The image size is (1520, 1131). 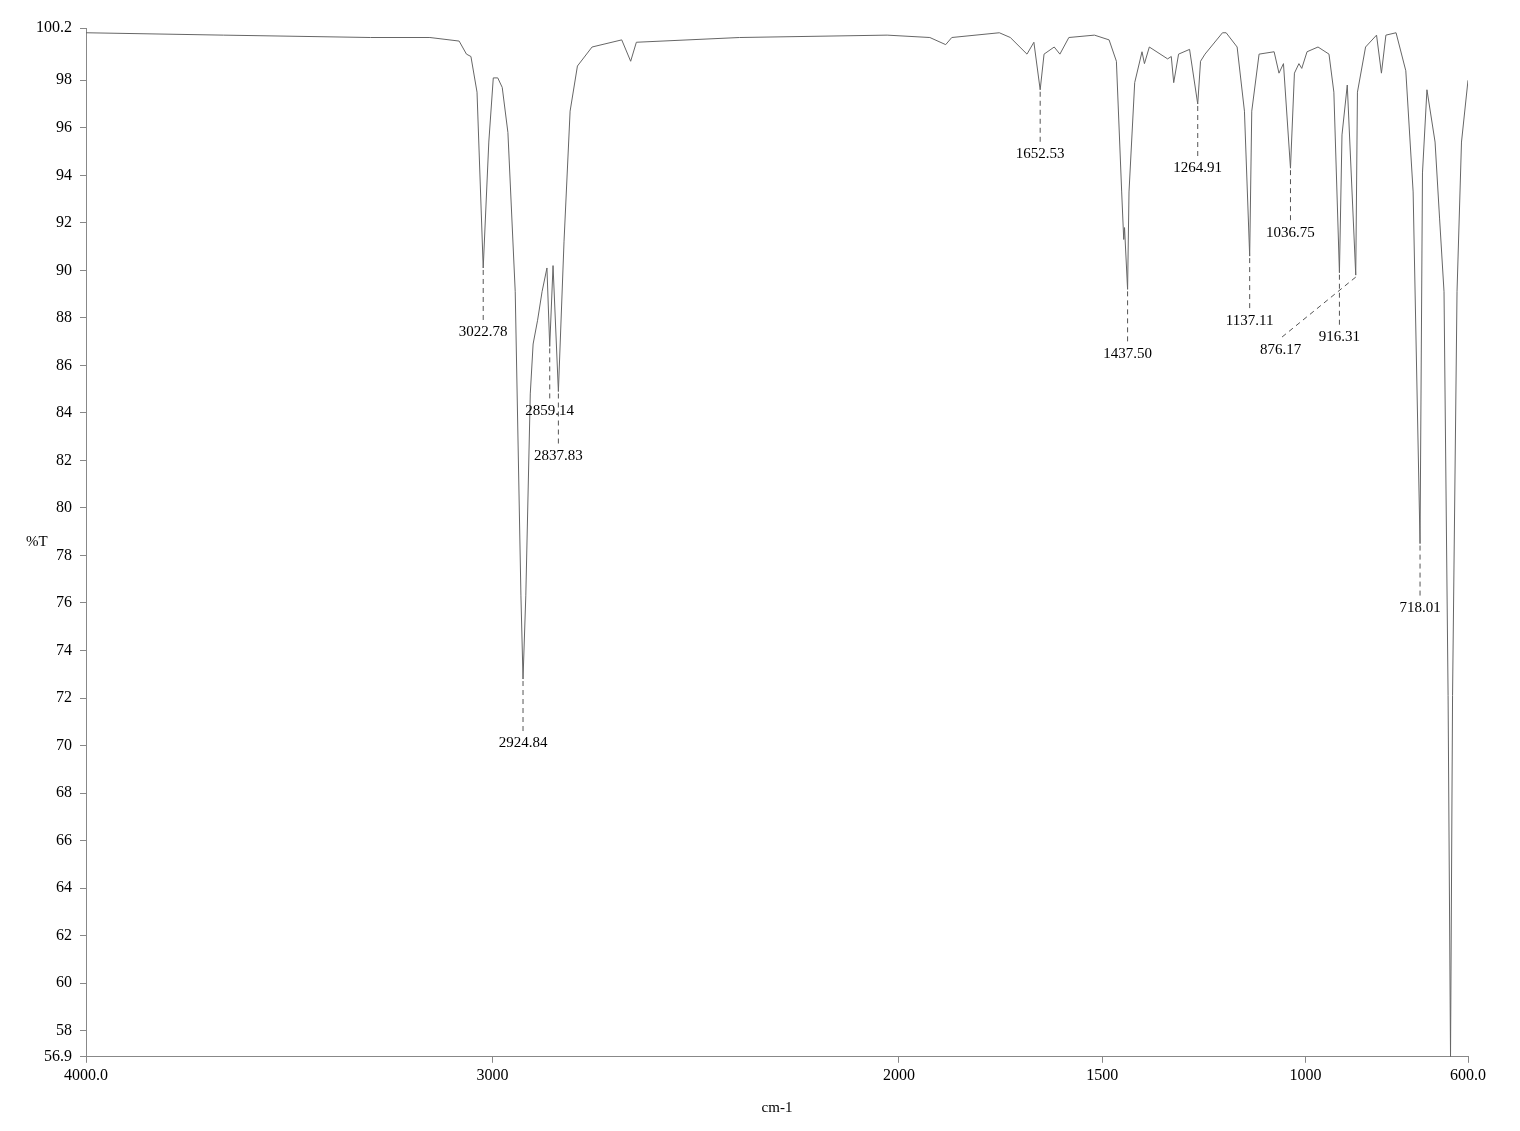 What do you see at coordinates (64, 364) in the screenshot?
I see `y-tick-label: 86` at bounding box center [64, 364].